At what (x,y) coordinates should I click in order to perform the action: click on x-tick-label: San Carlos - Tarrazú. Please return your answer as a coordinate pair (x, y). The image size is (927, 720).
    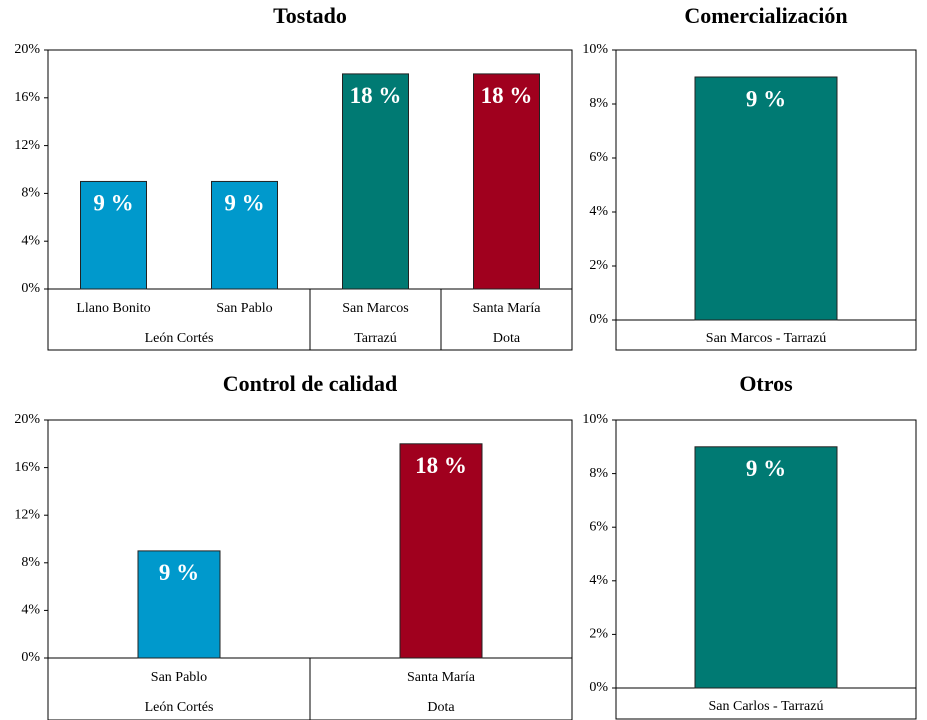
    Looking at the image, I should click on (765, 706).